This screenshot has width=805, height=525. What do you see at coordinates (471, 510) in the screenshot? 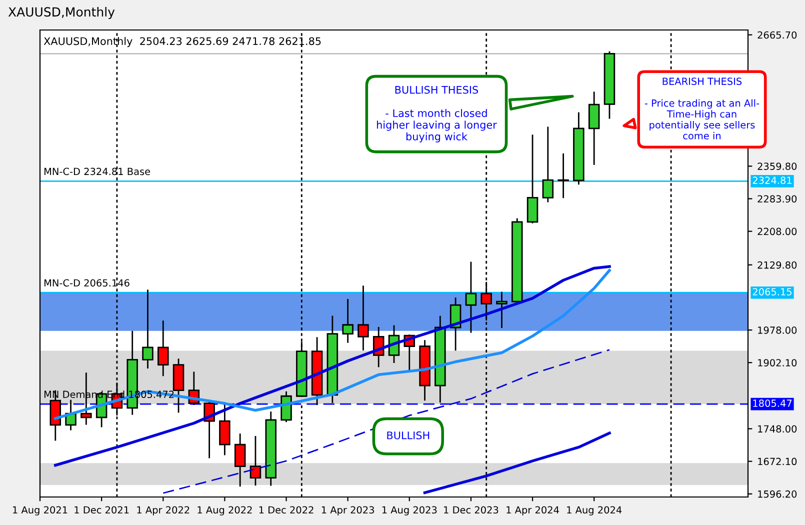
I see `x-tick-label: 1 Dec 2023` at bounding box center [471, 510].